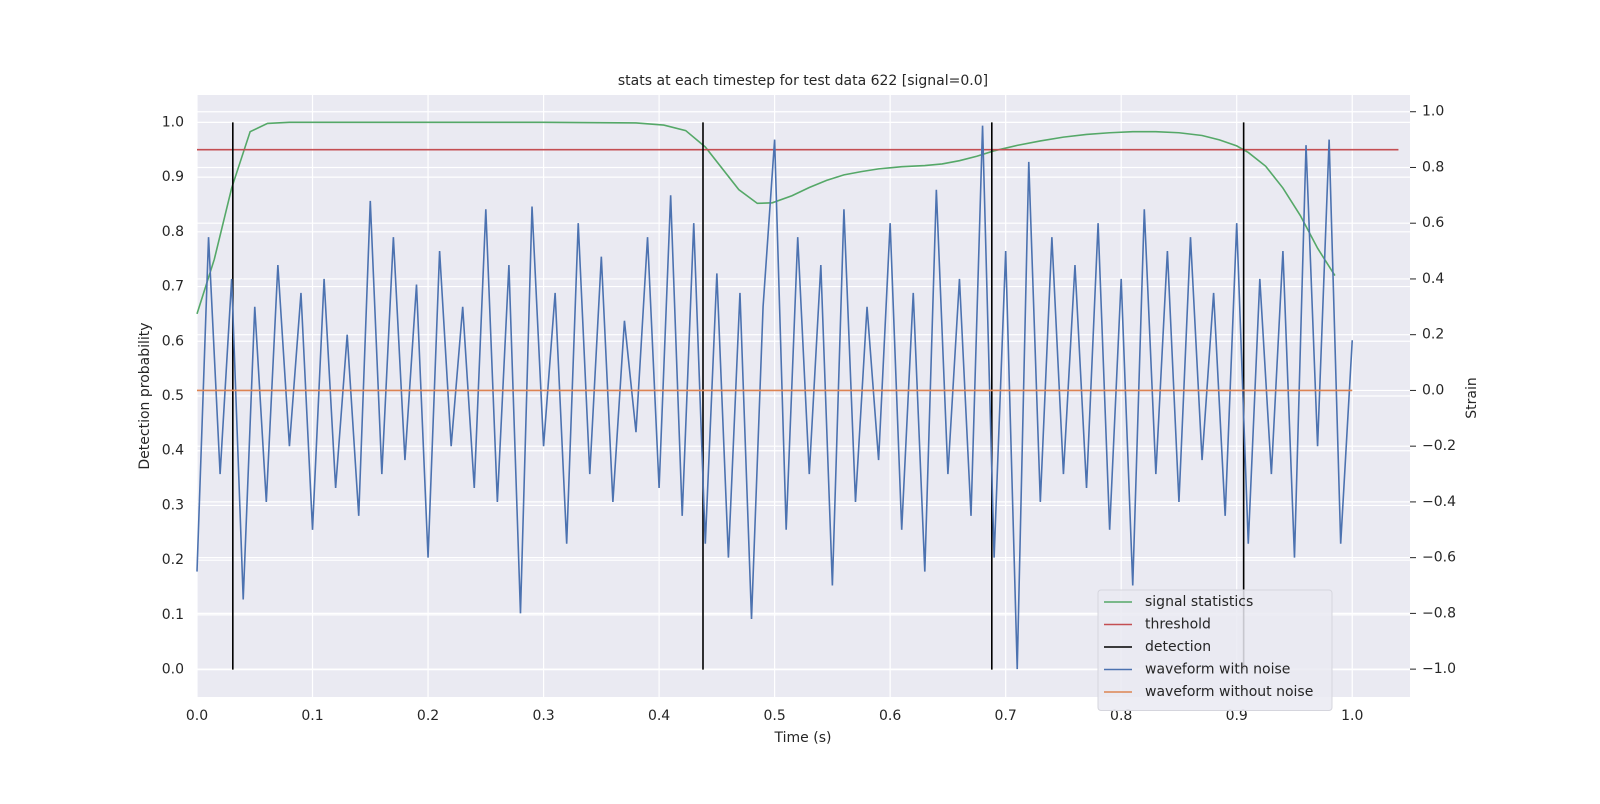 Image resolution: width=1600 pixels, height=804 pixels. Describe the element at coordinates (1439, 613) in the screenshot. I see `y2-tick-label: −0.8` at that location.